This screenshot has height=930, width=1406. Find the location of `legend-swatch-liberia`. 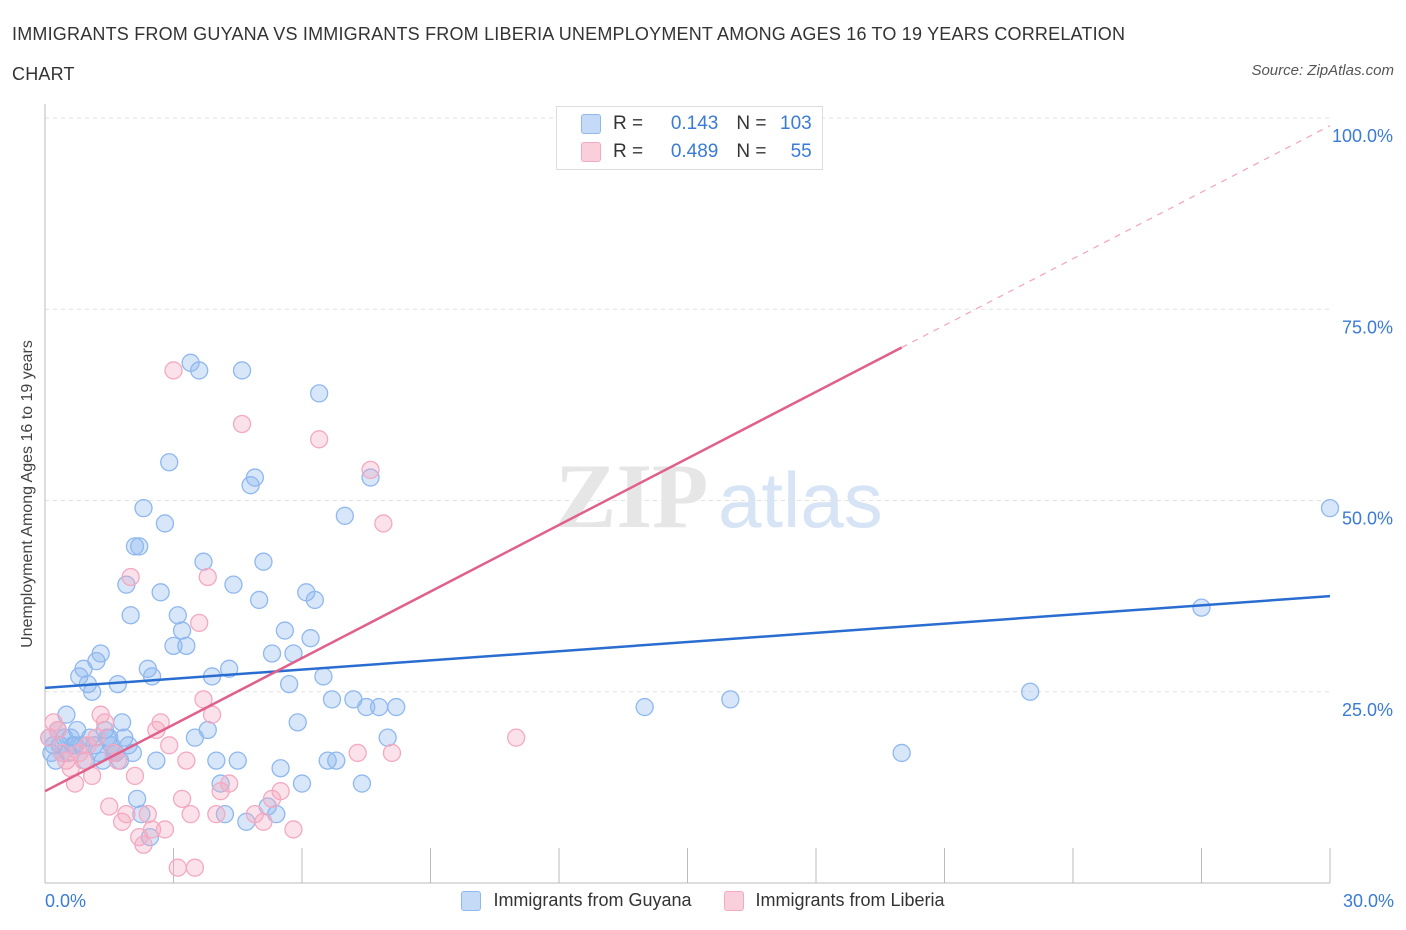

legend-swatch-liberia is located at coordinates (733, 900).